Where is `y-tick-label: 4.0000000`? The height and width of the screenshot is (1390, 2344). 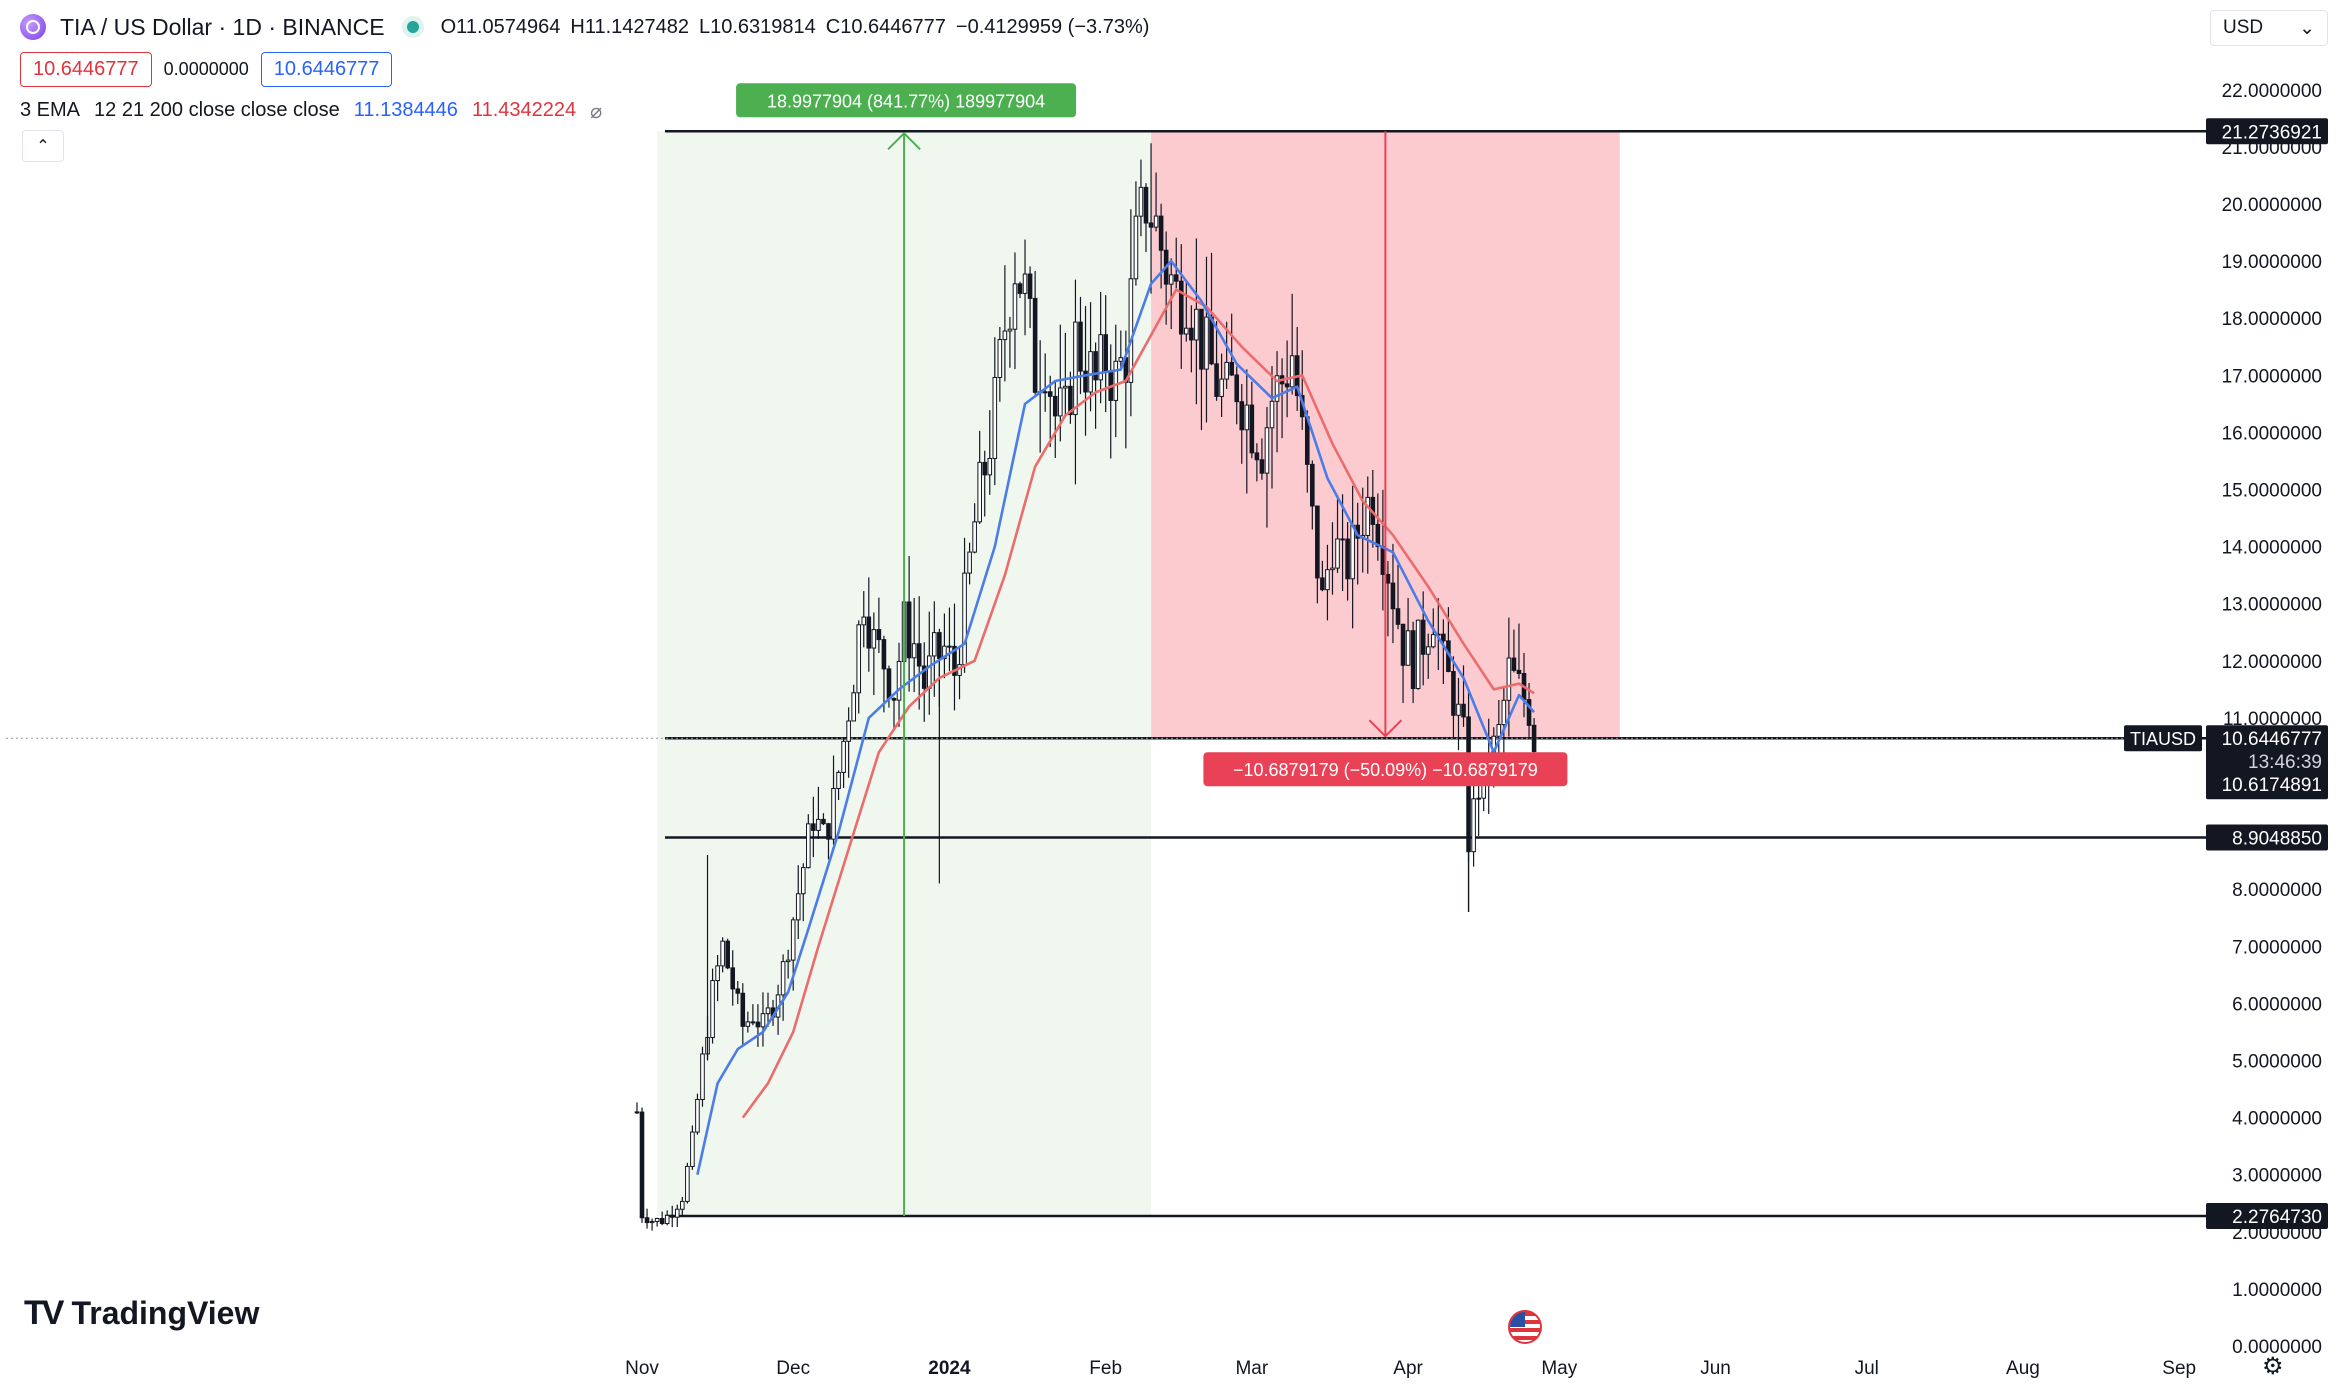 y-tick-label: 4.0000000 is located at coordinates (2277, 1119).